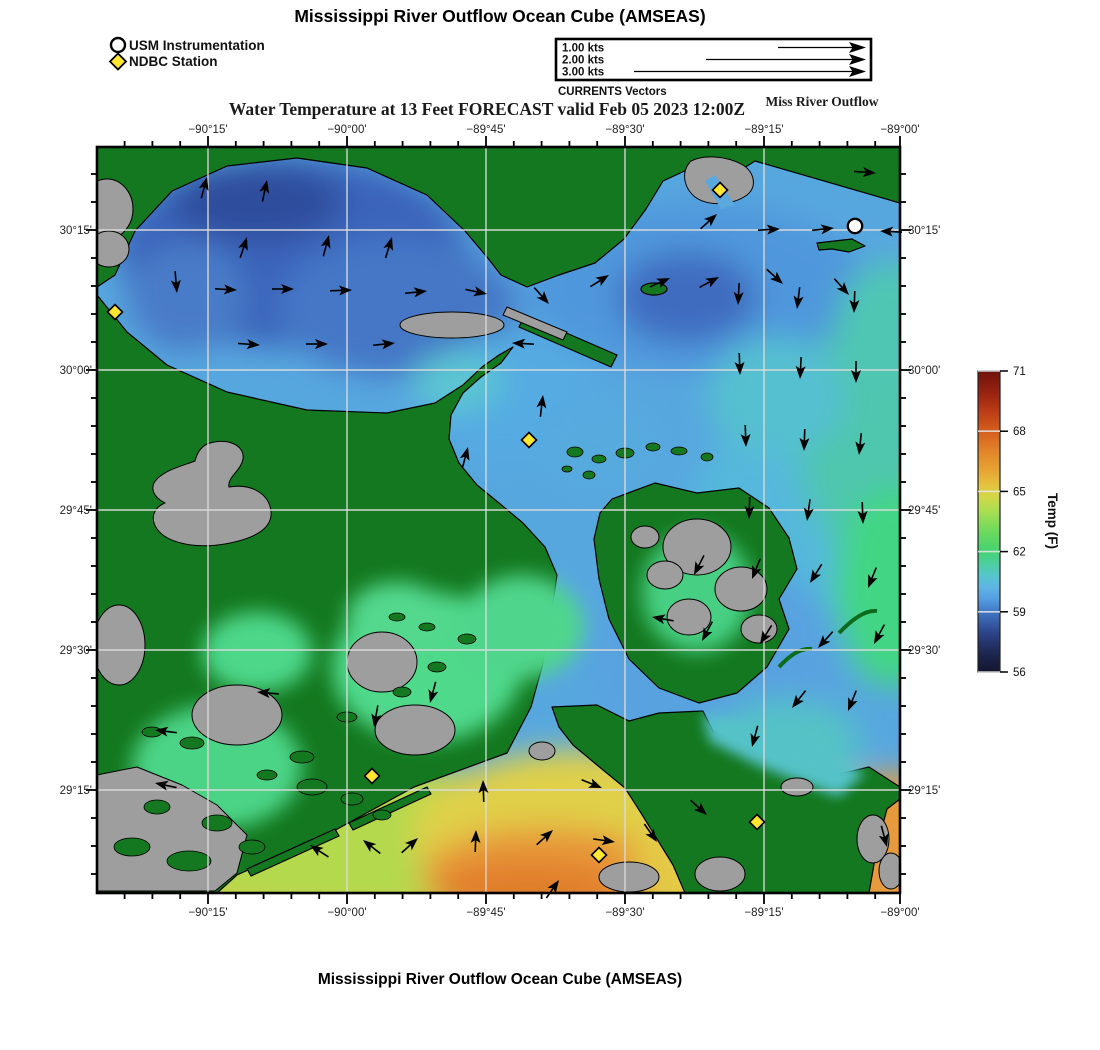  What do you see at coordinates (822, 101) in the screenshot?
I see `region-label: Miss River Outflow` at bounding box center [822, 101].